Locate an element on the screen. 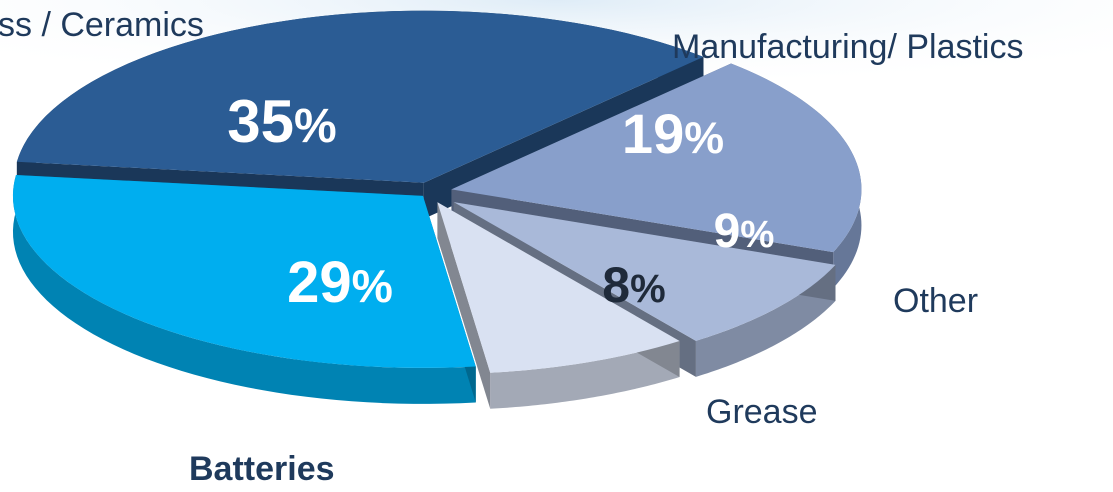  category-label-batteries: Batteries is located at coordinates (262, 469).